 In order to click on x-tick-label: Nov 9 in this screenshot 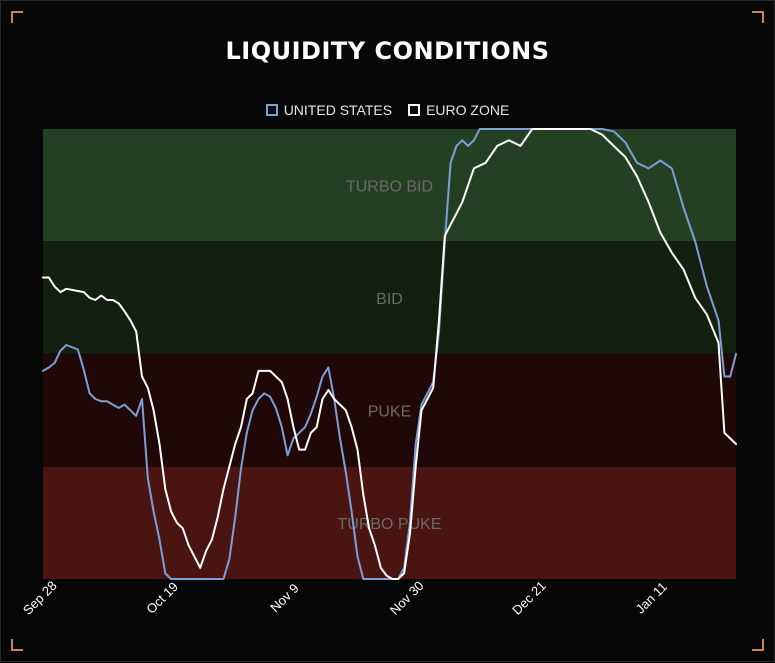, I will do `click(284, 598)`.